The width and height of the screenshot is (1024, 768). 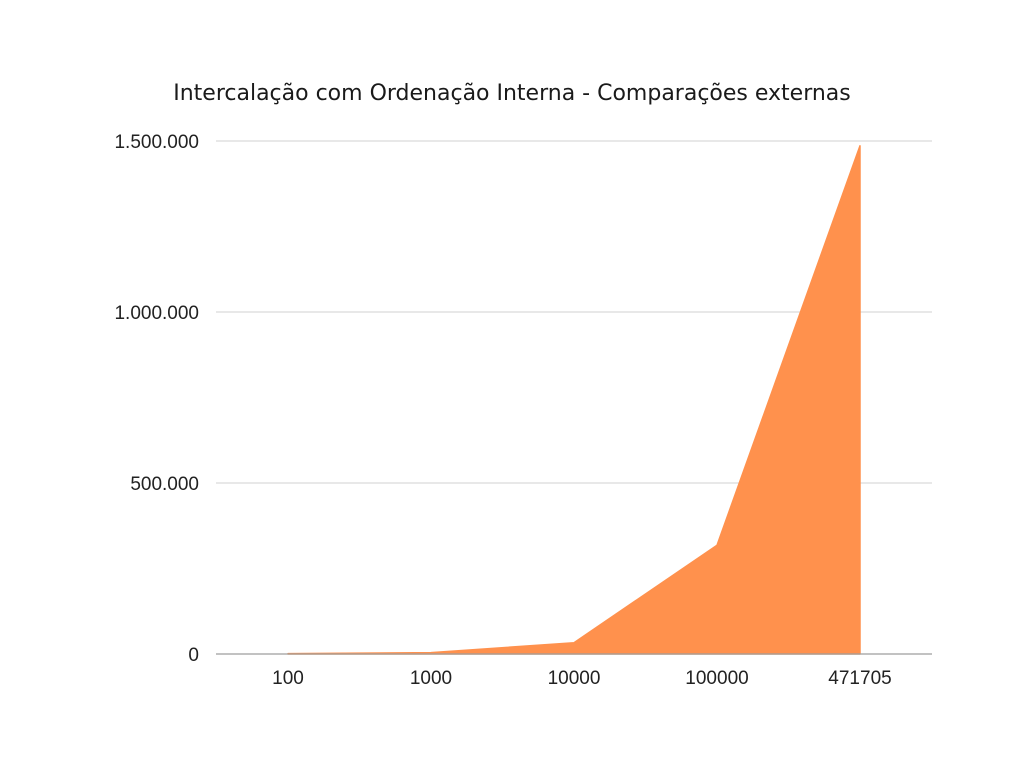 I want to click on y-tick-label: 500.000, so click(x=164, y=484).